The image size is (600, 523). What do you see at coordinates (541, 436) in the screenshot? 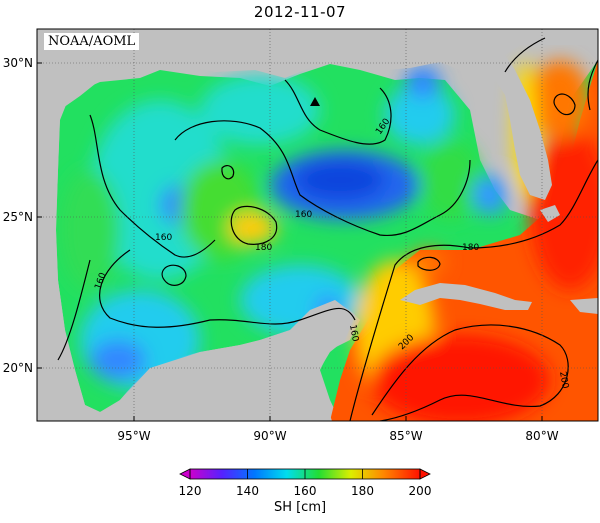
I see `x-tick-label: 80°W` at bounding box center [541, 436].